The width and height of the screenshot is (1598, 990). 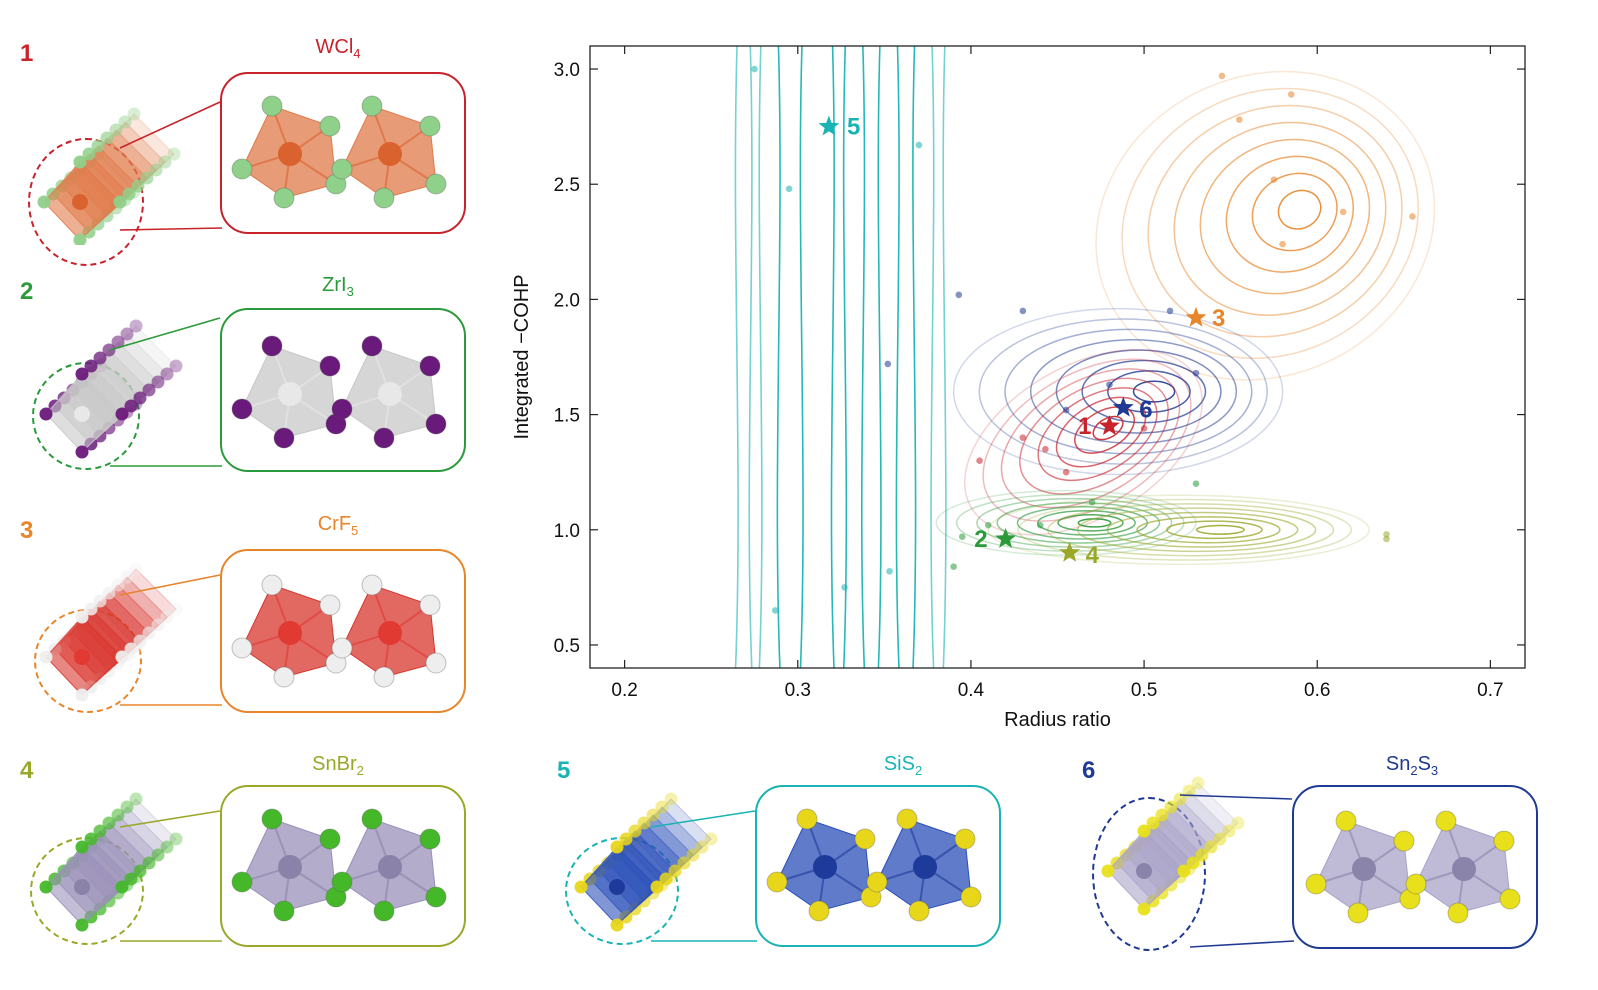 What do you see at coordinates (853, 127) in the screenshot?
I see `structure-marker-label: 5` at bounding box center [853, 127].